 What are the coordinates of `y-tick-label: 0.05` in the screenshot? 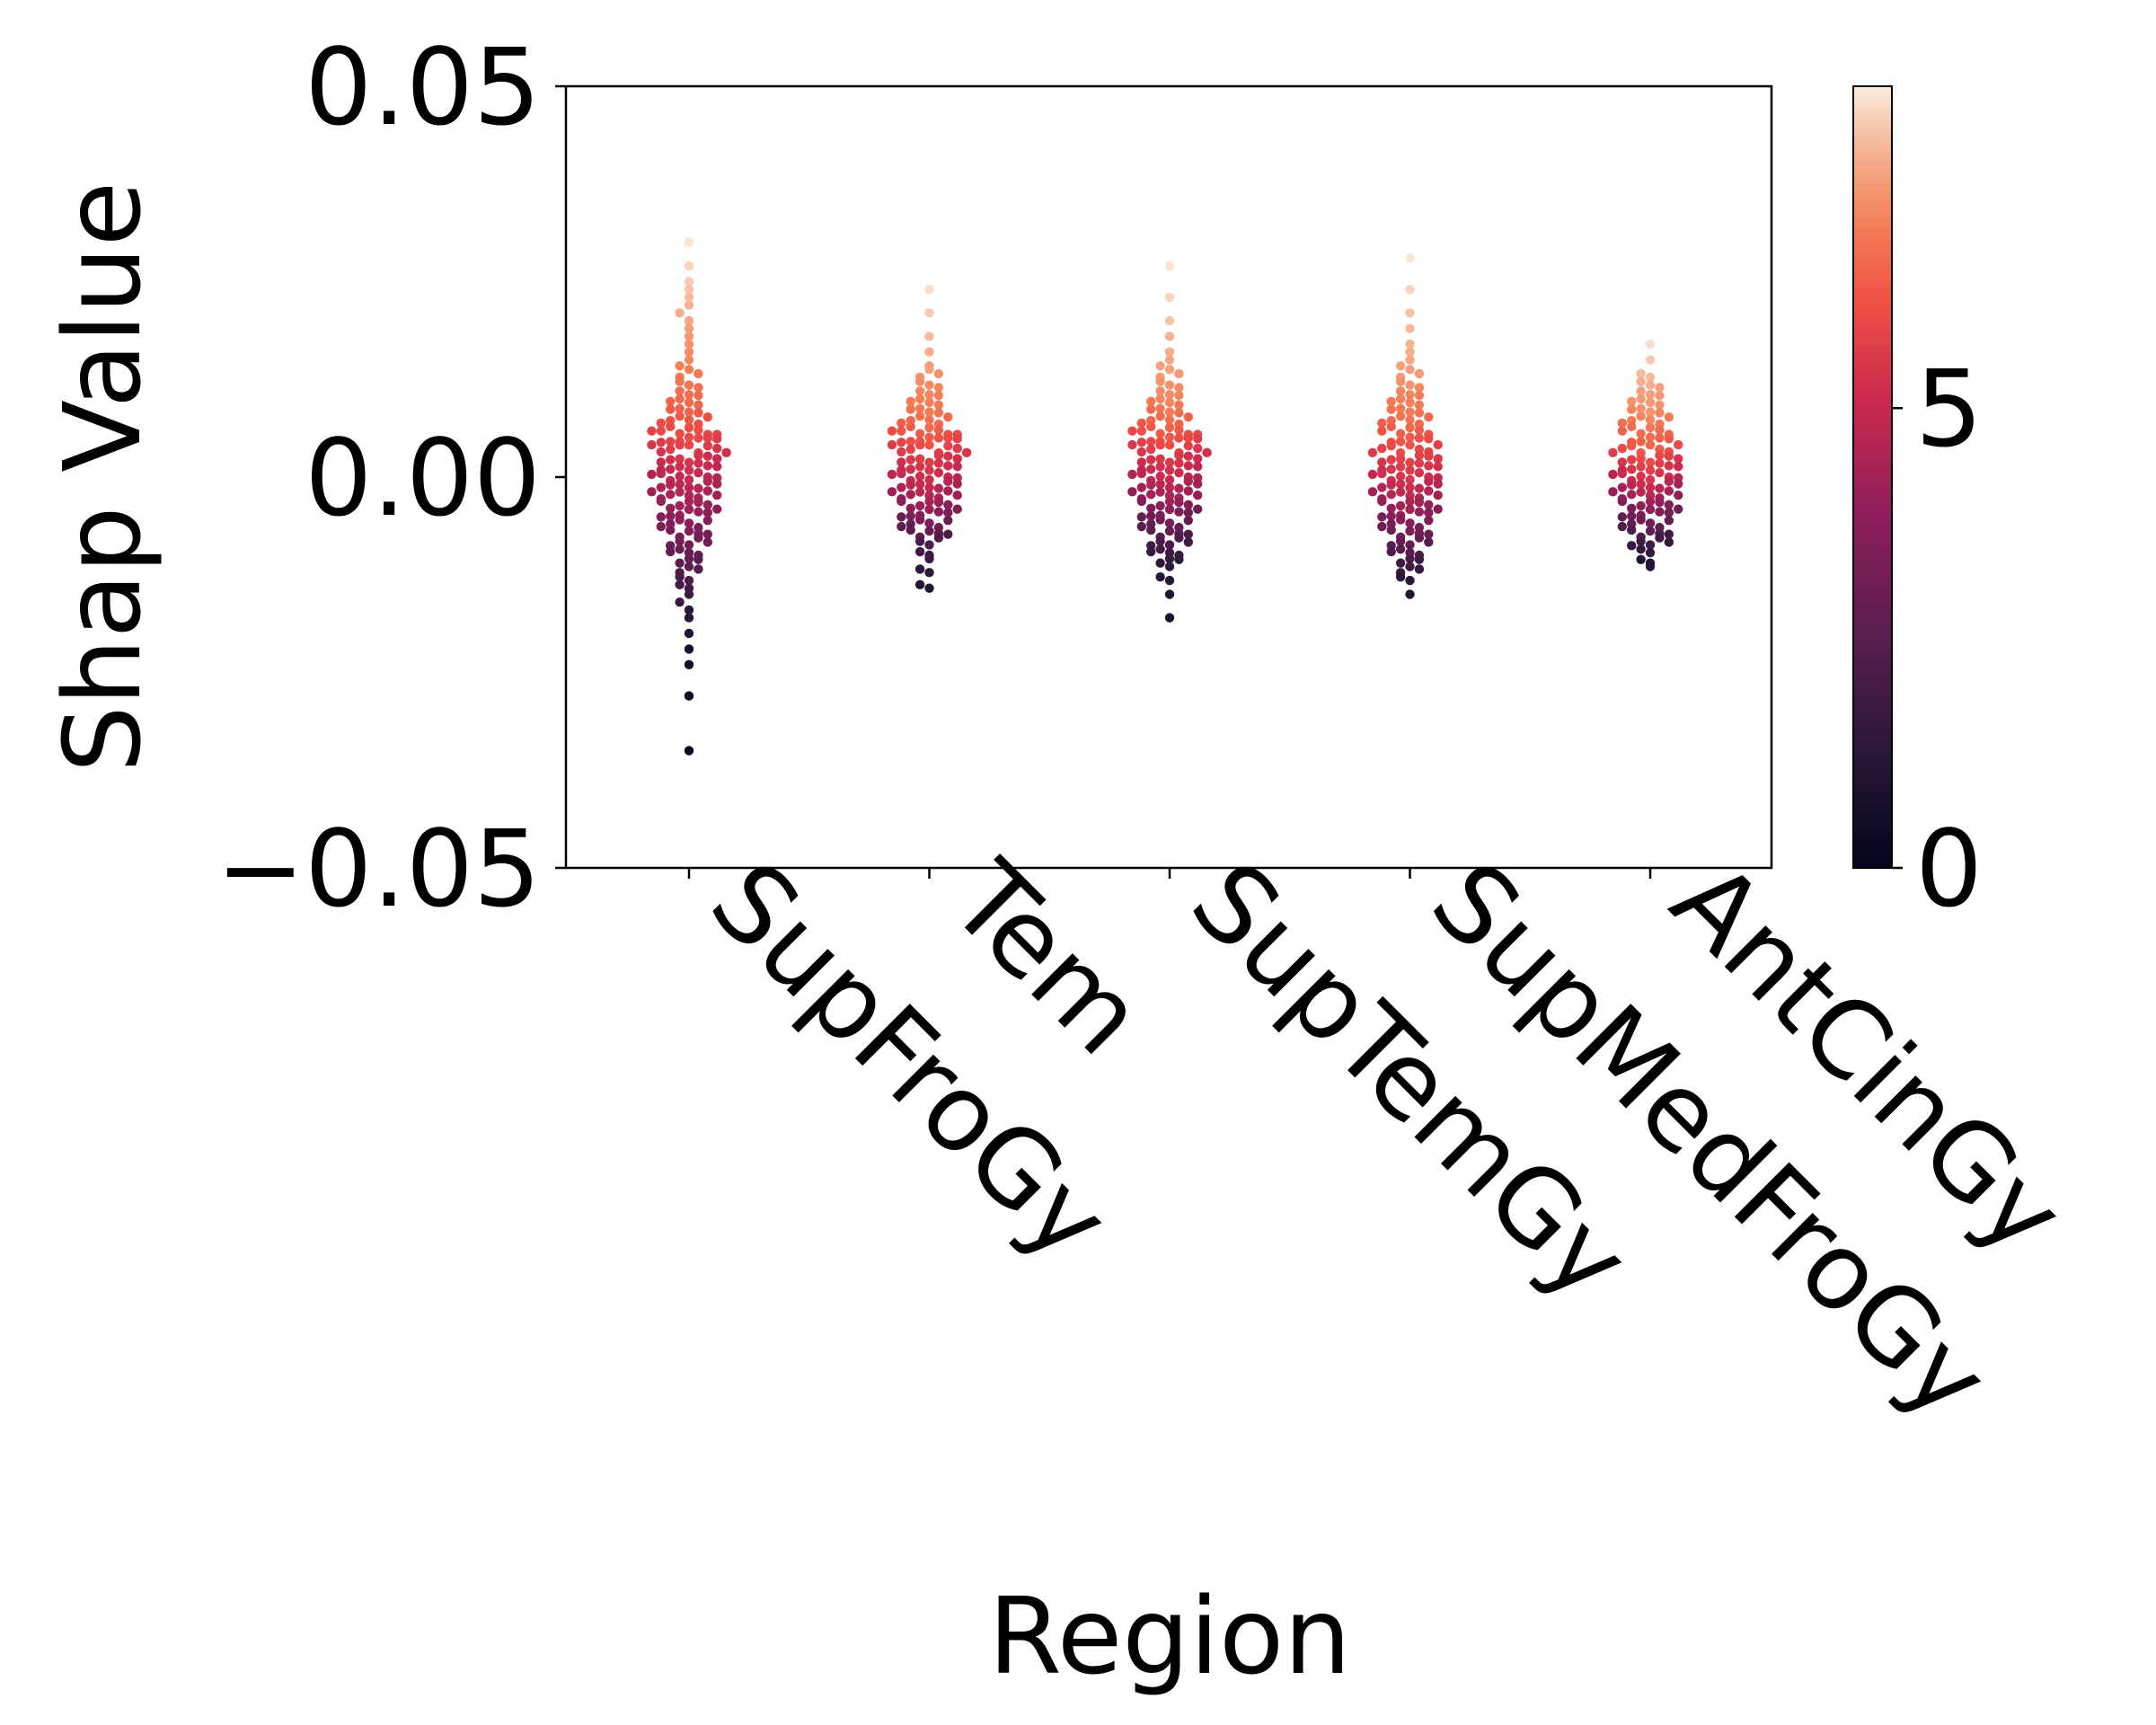 It's located at (423, 87).